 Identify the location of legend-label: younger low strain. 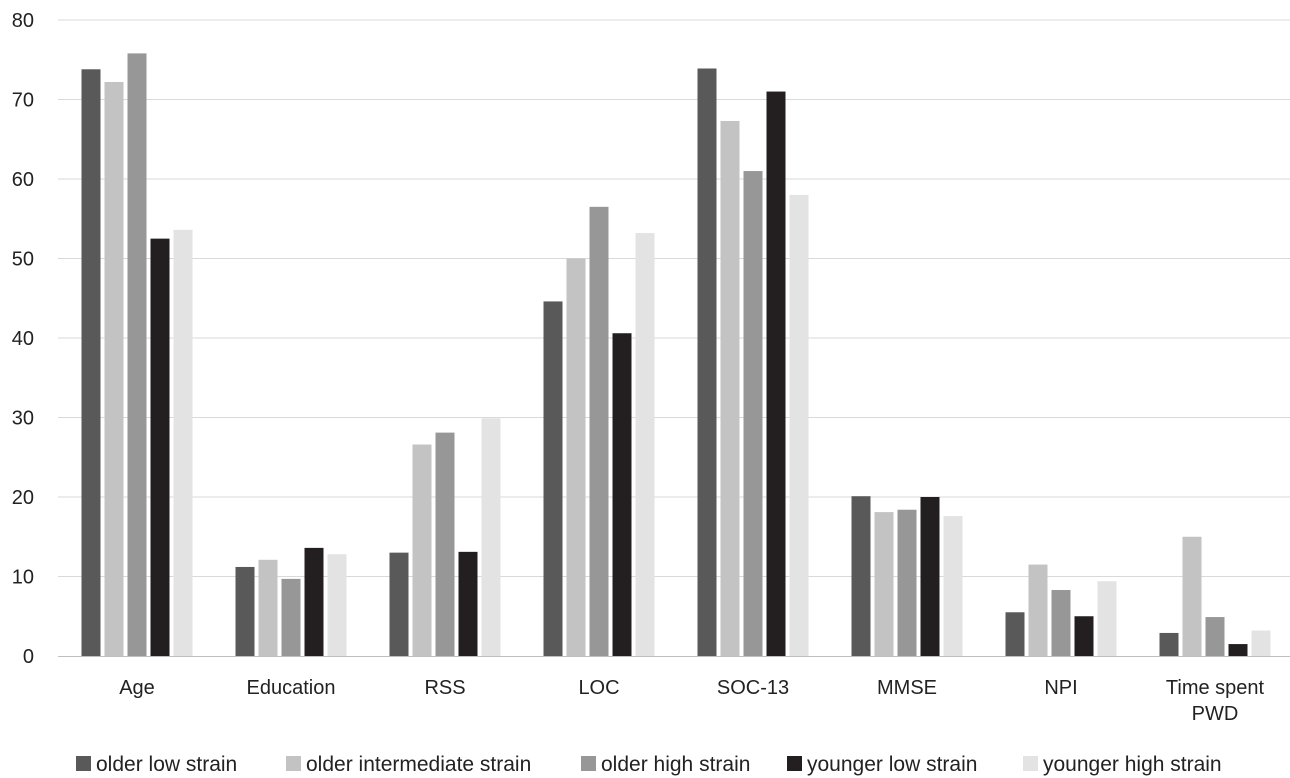
(892, 764).